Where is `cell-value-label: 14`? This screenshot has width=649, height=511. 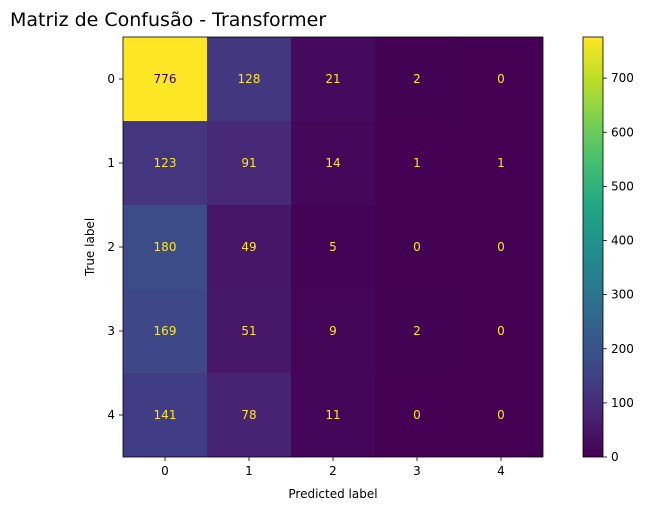
cell-value-label: 14 is located at coordinates (332, 163).